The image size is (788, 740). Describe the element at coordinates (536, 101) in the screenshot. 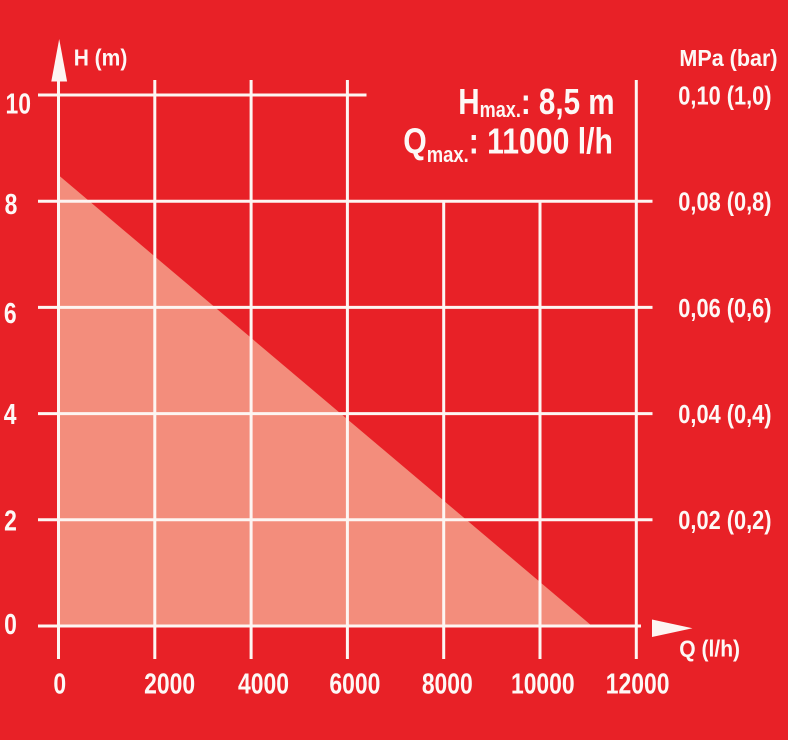

I see `svg-text: Hmax.: 8,5 m` at that location.